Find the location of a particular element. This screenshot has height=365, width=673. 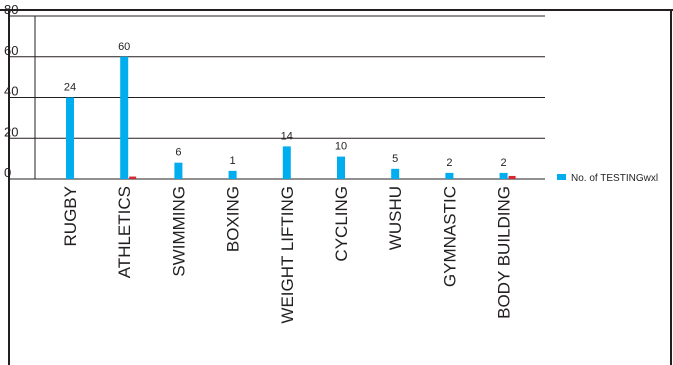

data-label: 24 is located at coordinates (70, 88).